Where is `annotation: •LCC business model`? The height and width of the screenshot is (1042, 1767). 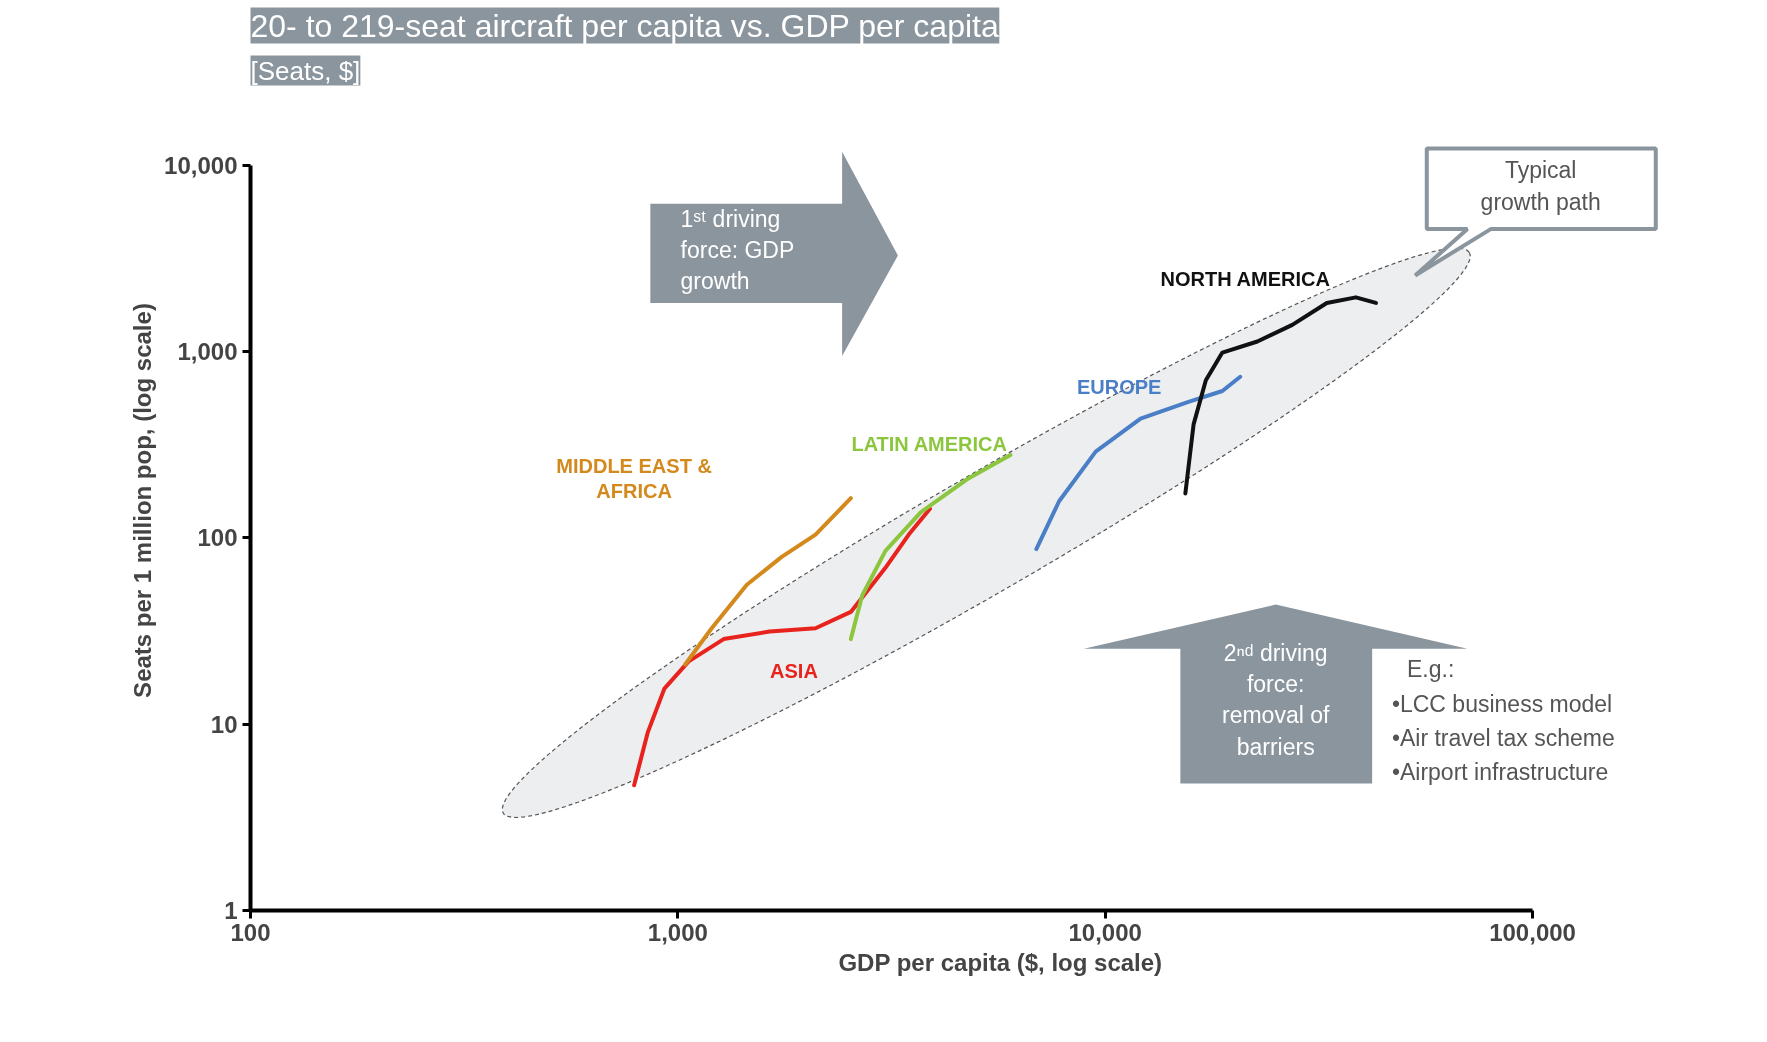
annotation: •LCC business model is located at coordinates (1502, 703).